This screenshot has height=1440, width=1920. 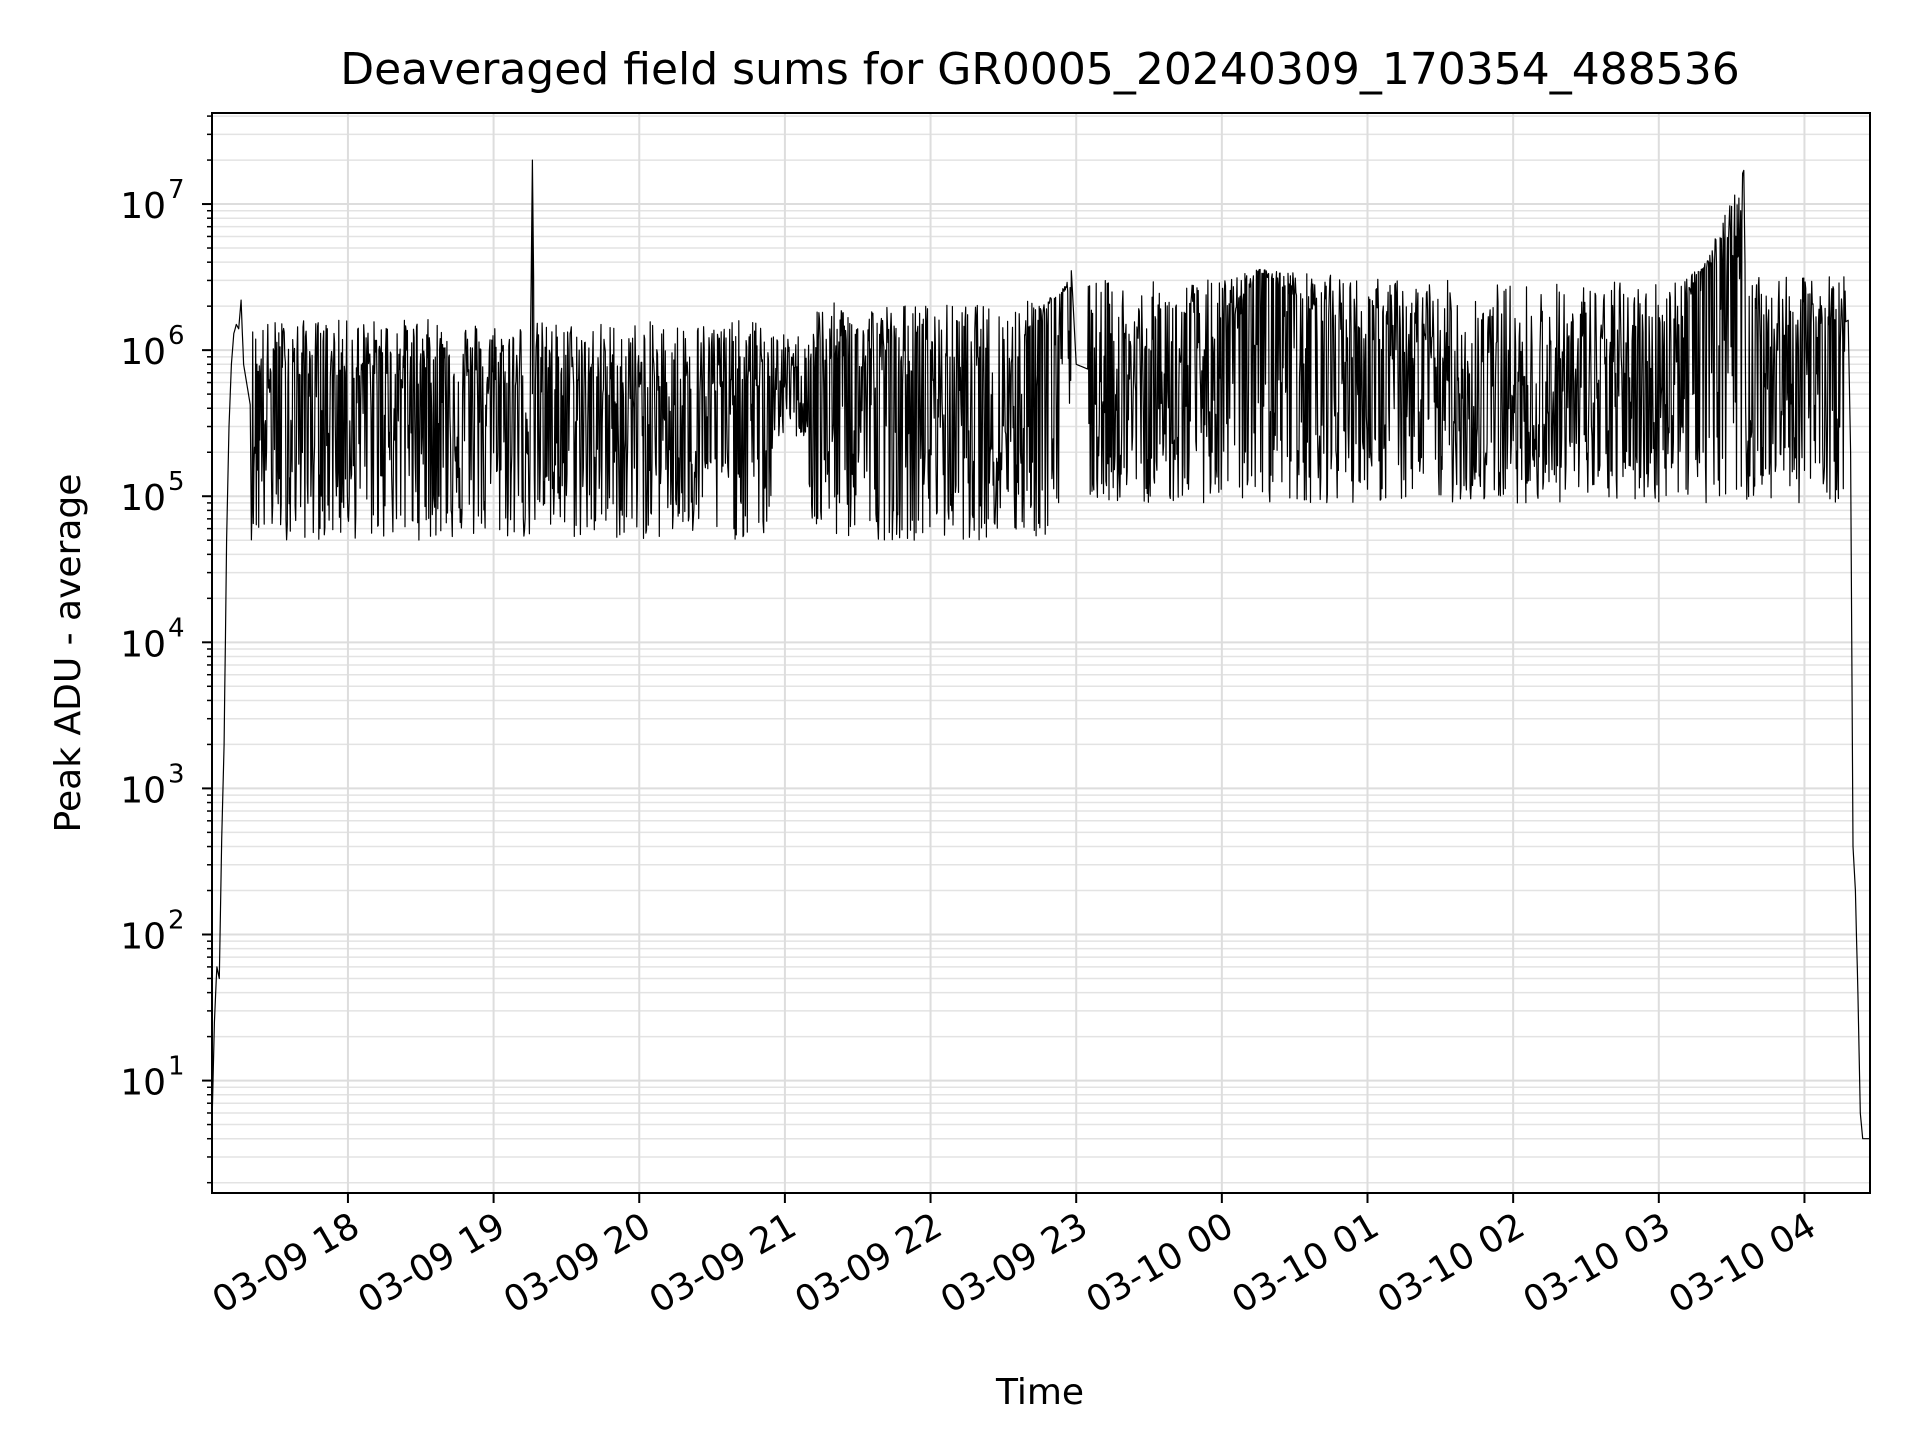 I want to click on x-tick-label: 03-10 04, so click(x=1742, y=1263).